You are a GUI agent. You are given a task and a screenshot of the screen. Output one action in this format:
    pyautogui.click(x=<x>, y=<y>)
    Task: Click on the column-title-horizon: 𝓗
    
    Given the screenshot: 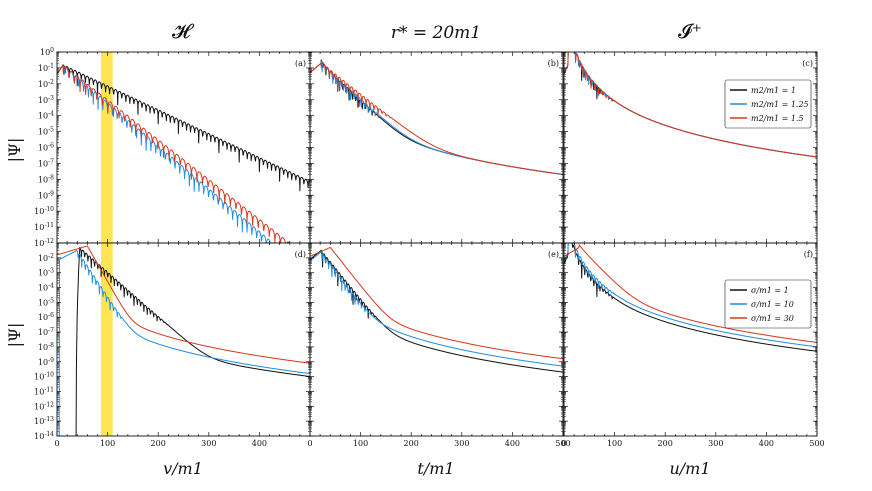 What is the action you would take?
    pyautogui.click(x=183, y=31)
    